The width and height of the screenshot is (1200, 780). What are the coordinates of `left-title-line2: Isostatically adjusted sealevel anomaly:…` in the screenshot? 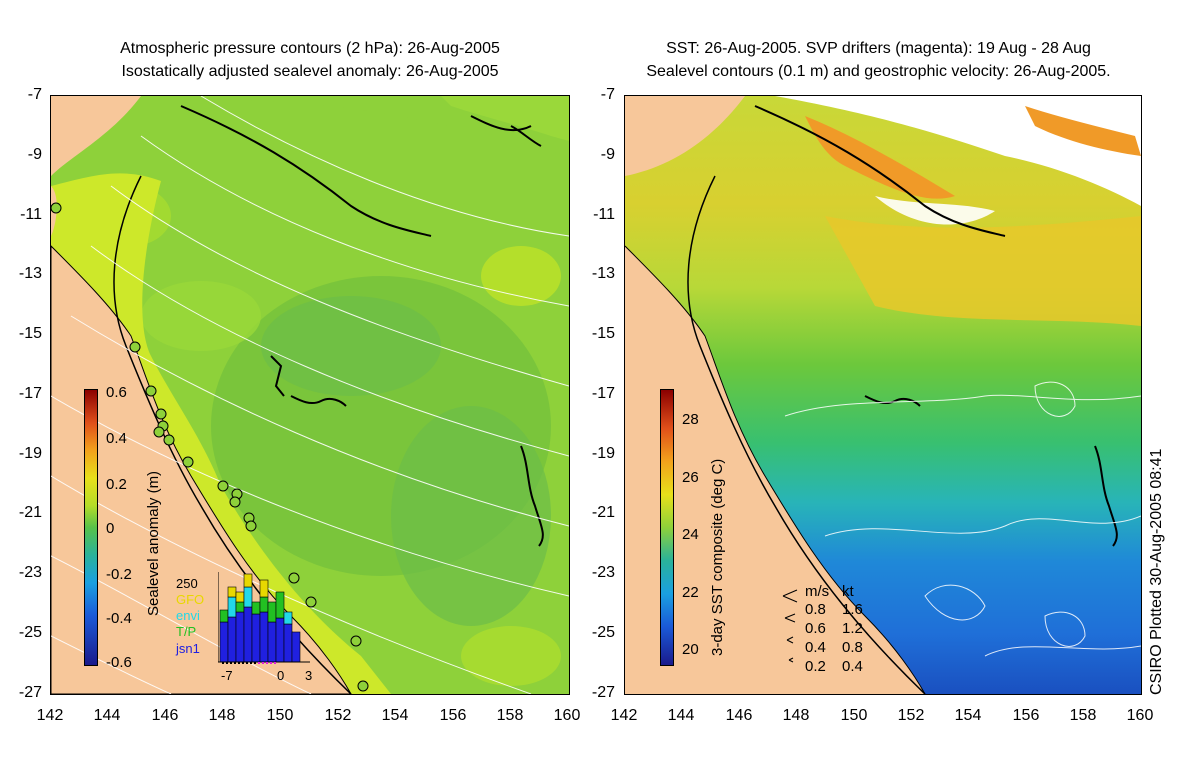 It's located at (310, 71).